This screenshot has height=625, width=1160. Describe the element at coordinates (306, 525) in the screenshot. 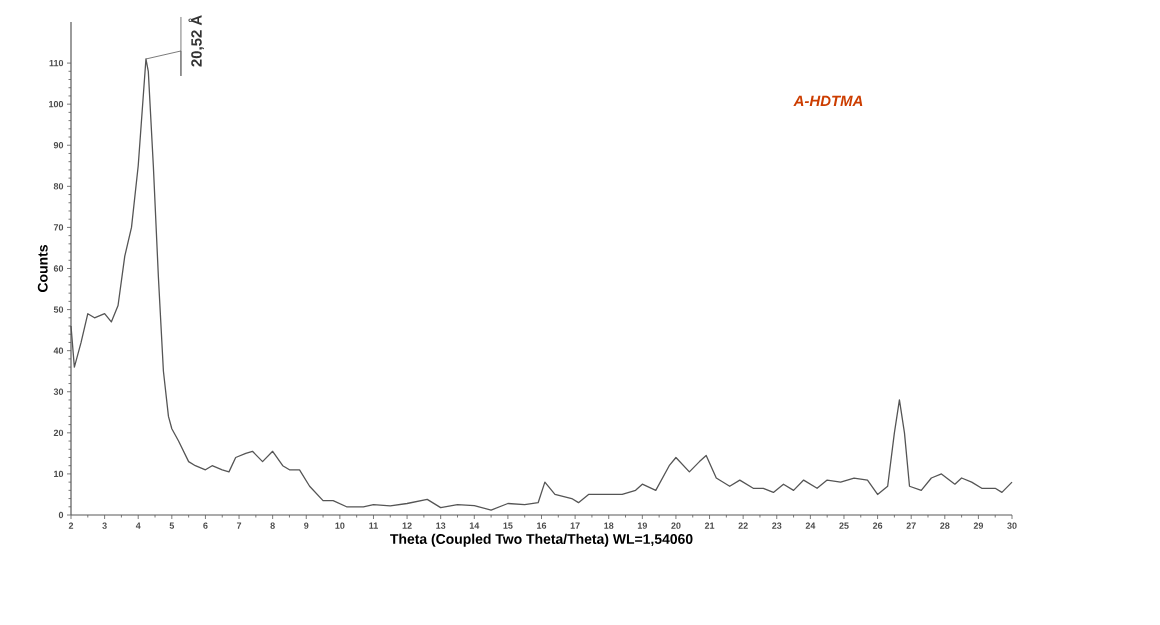

I see `x-tick-label: 9` at that location.